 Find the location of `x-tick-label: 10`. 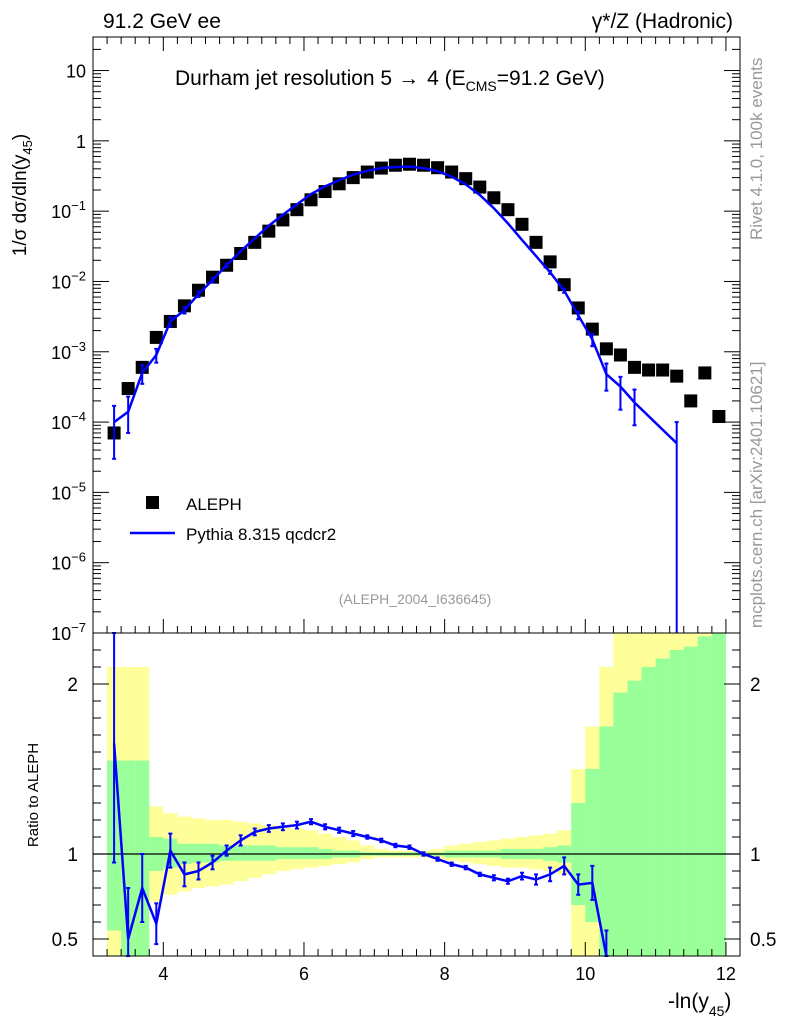

x-tick-label: 10 is located at coordinates (585, 974).